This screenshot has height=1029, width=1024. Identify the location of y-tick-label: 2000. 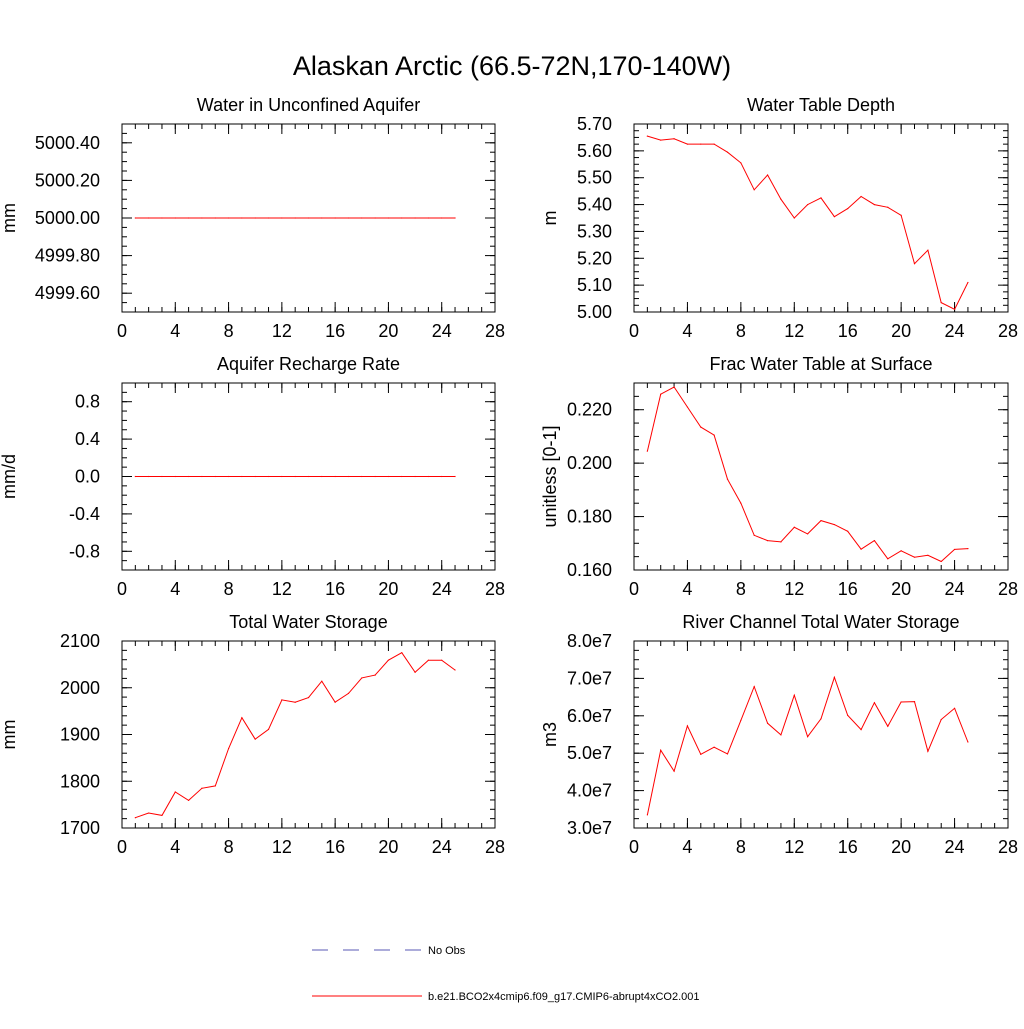
(80, 688).